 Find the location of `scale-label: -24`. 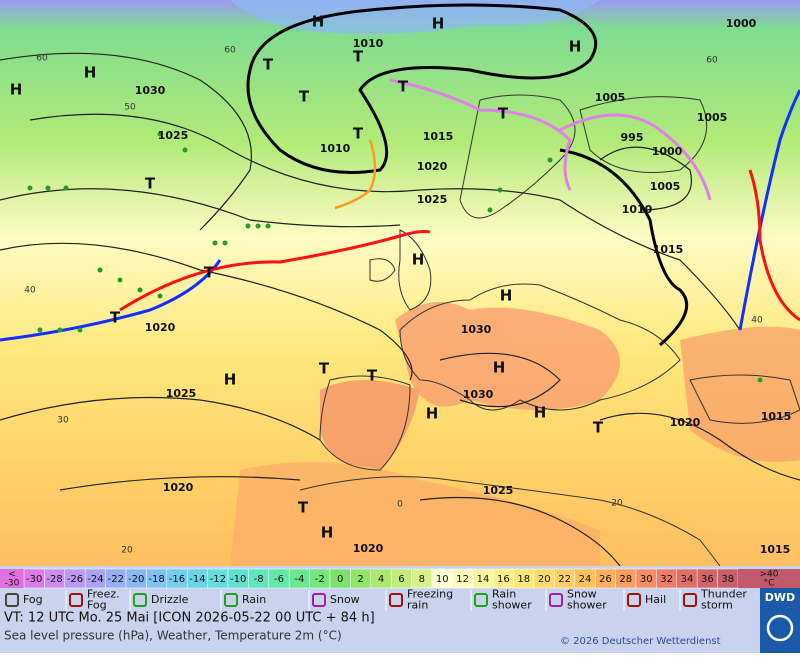

scale-label: -24 is located at coordinates (95, 579).